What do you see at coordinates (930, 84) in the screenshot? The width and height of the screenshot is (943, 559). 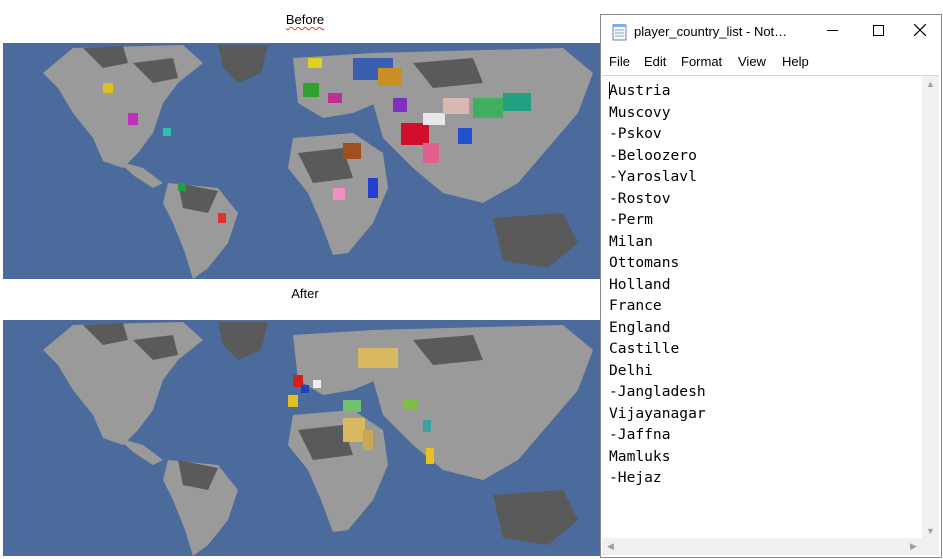 I see `scroll-up-icon: ▲` at bounding box center [930, 84].